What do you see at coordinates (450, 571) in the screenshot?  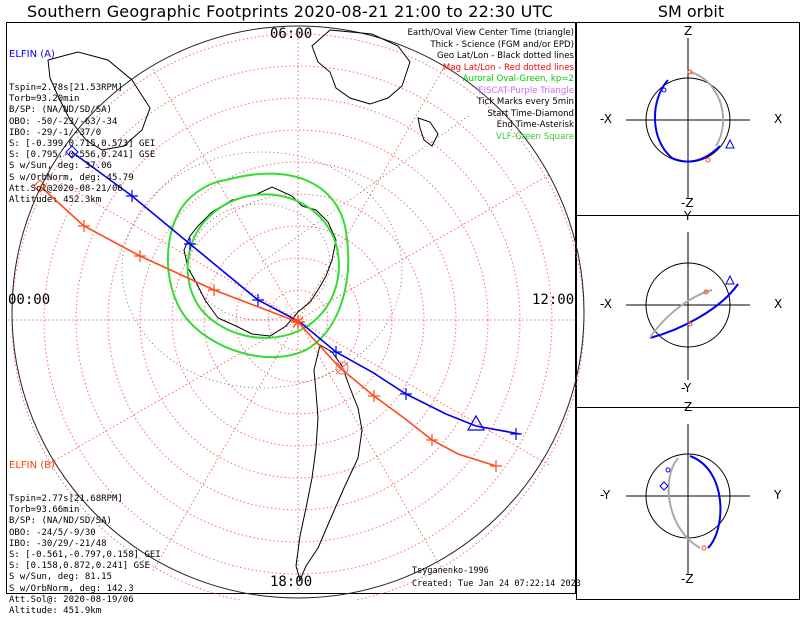 I see `model-label: Tsyganenko-1996` at bounding box center [450, 571].